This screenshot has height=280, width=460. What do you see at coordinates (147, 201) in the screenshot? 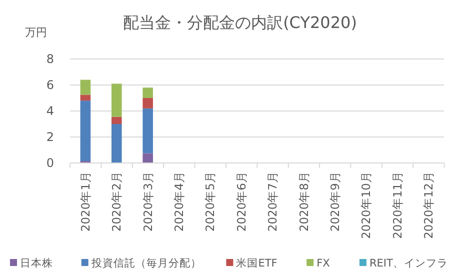
I see `x-tick-label: 2020年3月` at bounding box center [147, 201].